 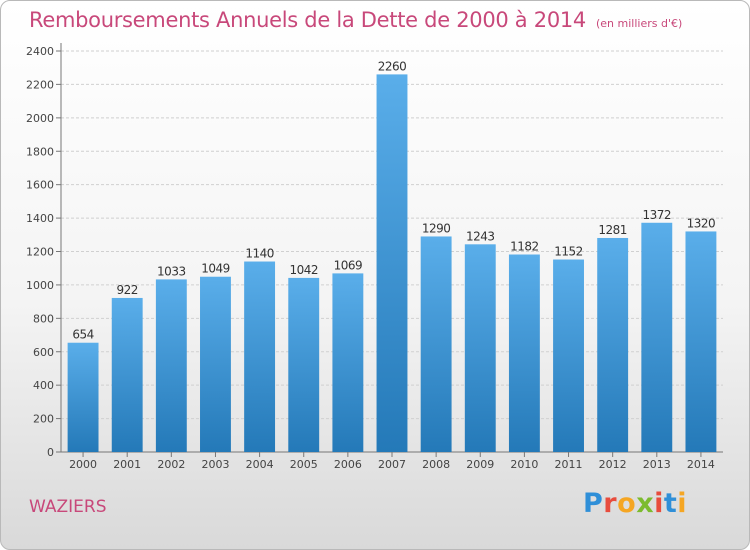 What do you see at coordinates (645, 503) in the screenshot?
I see `logo-letter: x` at bounding box center [645, 503].